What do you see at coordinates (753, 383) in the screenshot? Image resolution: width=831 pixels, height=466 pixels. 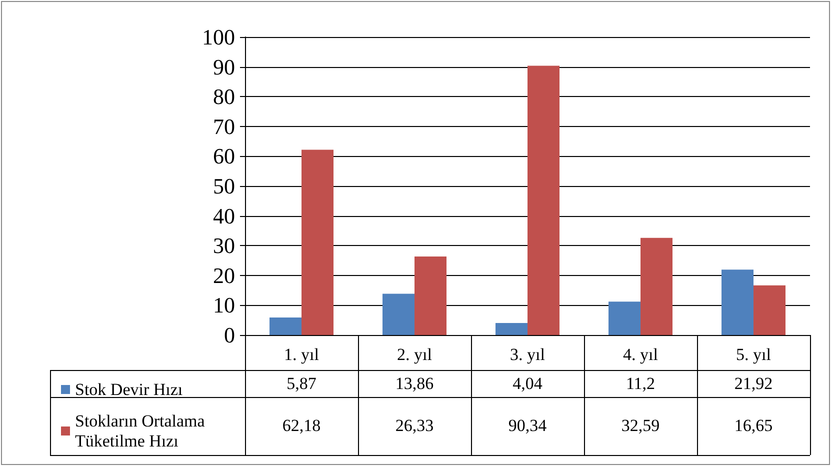 I see `data-label: 21,92` at bounding box center [753, 383].